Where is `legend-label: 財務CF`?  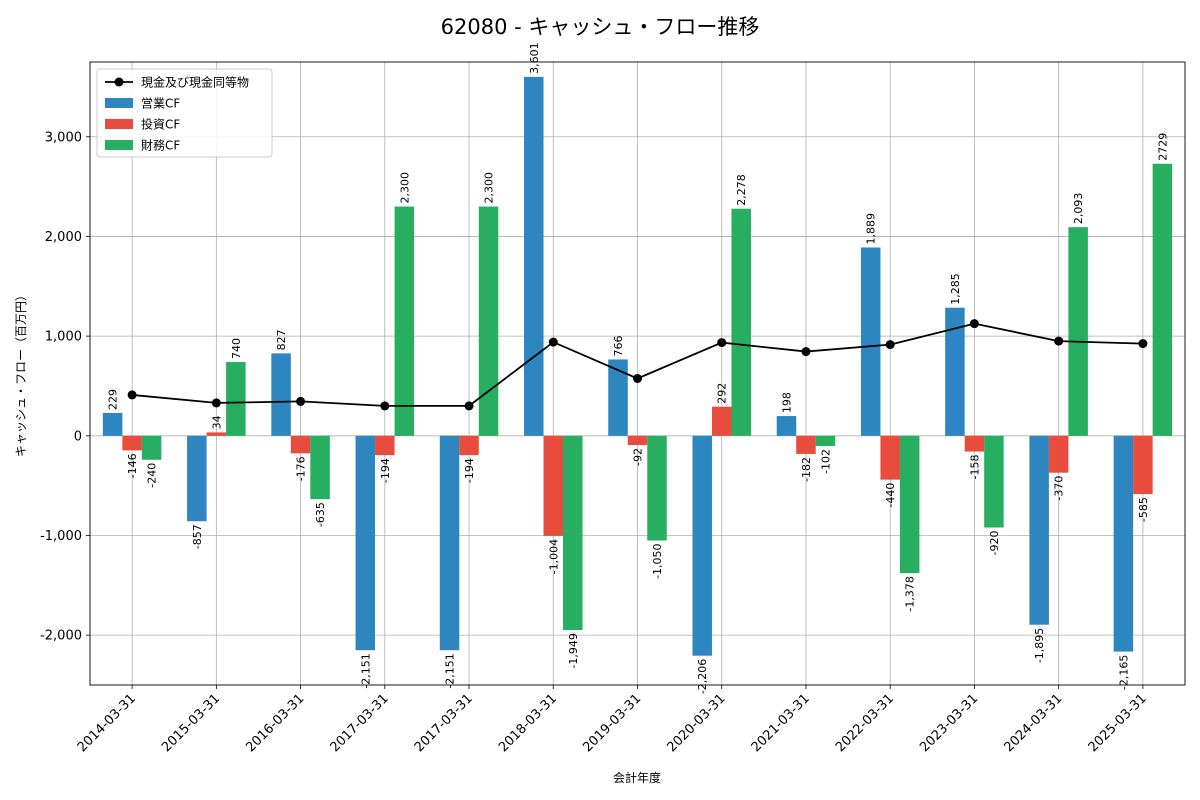 legend-label: 財務CF is located at coordinates (160, 145).